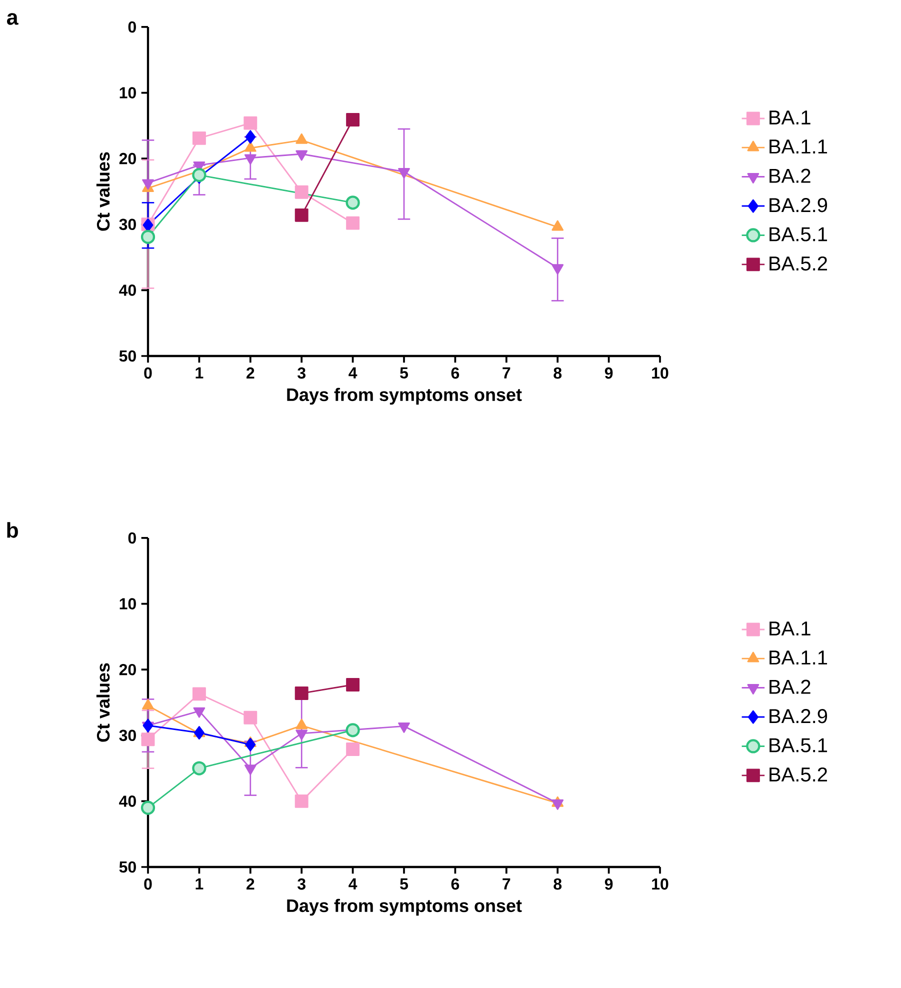 The width and height of the screenshot is (901, 988). What do you see at coordinates (12, 19) in the screenshot?
I see `chart-title: a` at bounding box center [12, 19].